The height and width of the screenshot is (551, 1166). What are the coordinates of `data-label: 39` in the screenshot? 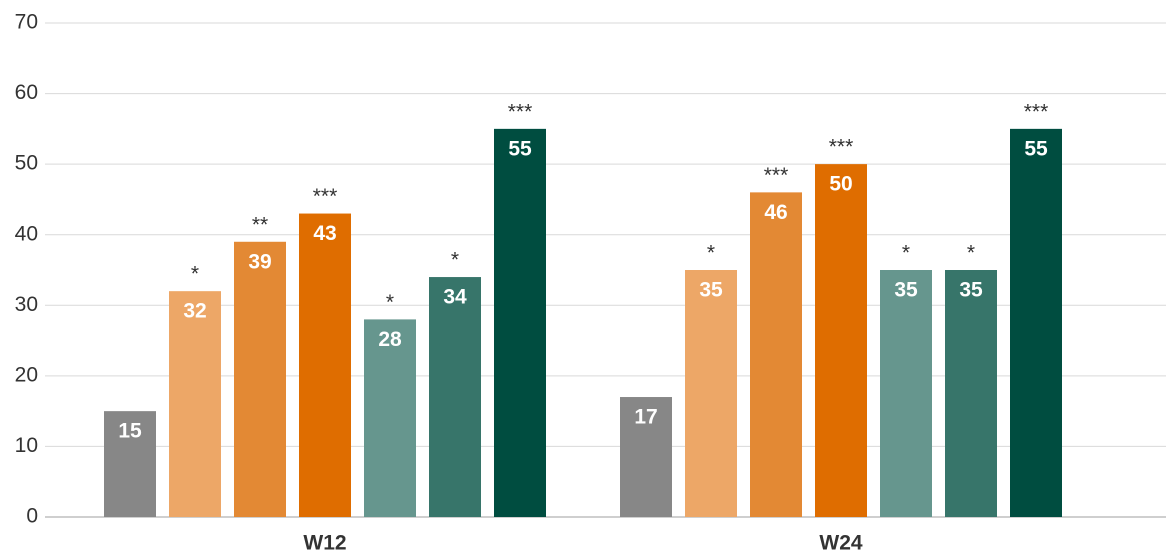 It's located at (259, 261).